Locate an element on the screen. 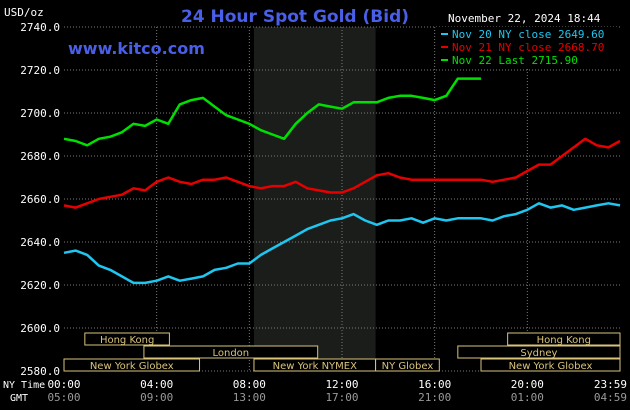 The width and height of the screenshot is (630, 410). x-tick-label-gmt: 05:00 is located at coordinates (63, 397).